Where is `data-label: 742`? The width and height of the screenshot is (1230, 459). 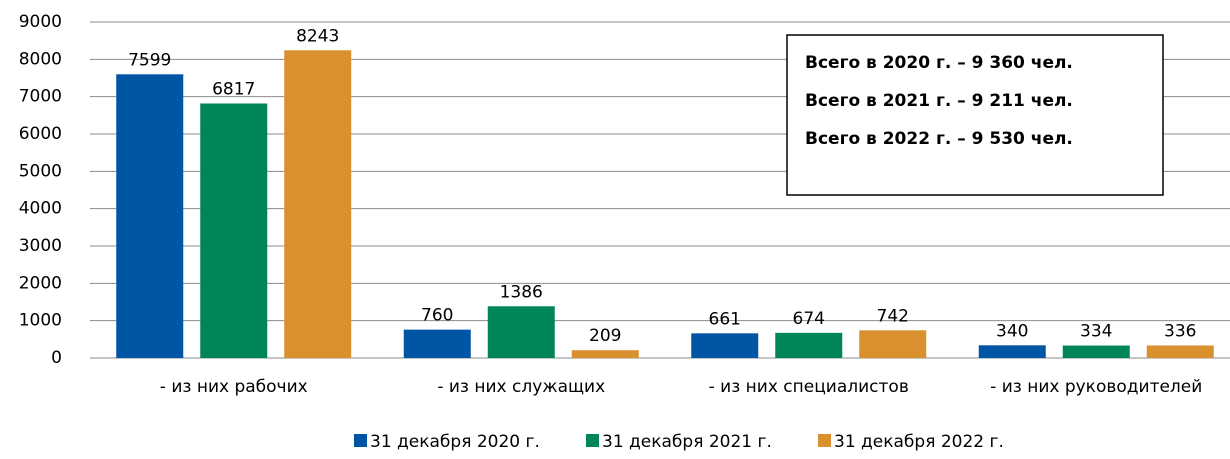
data-label: 742 is located at coordinates (893, 316).